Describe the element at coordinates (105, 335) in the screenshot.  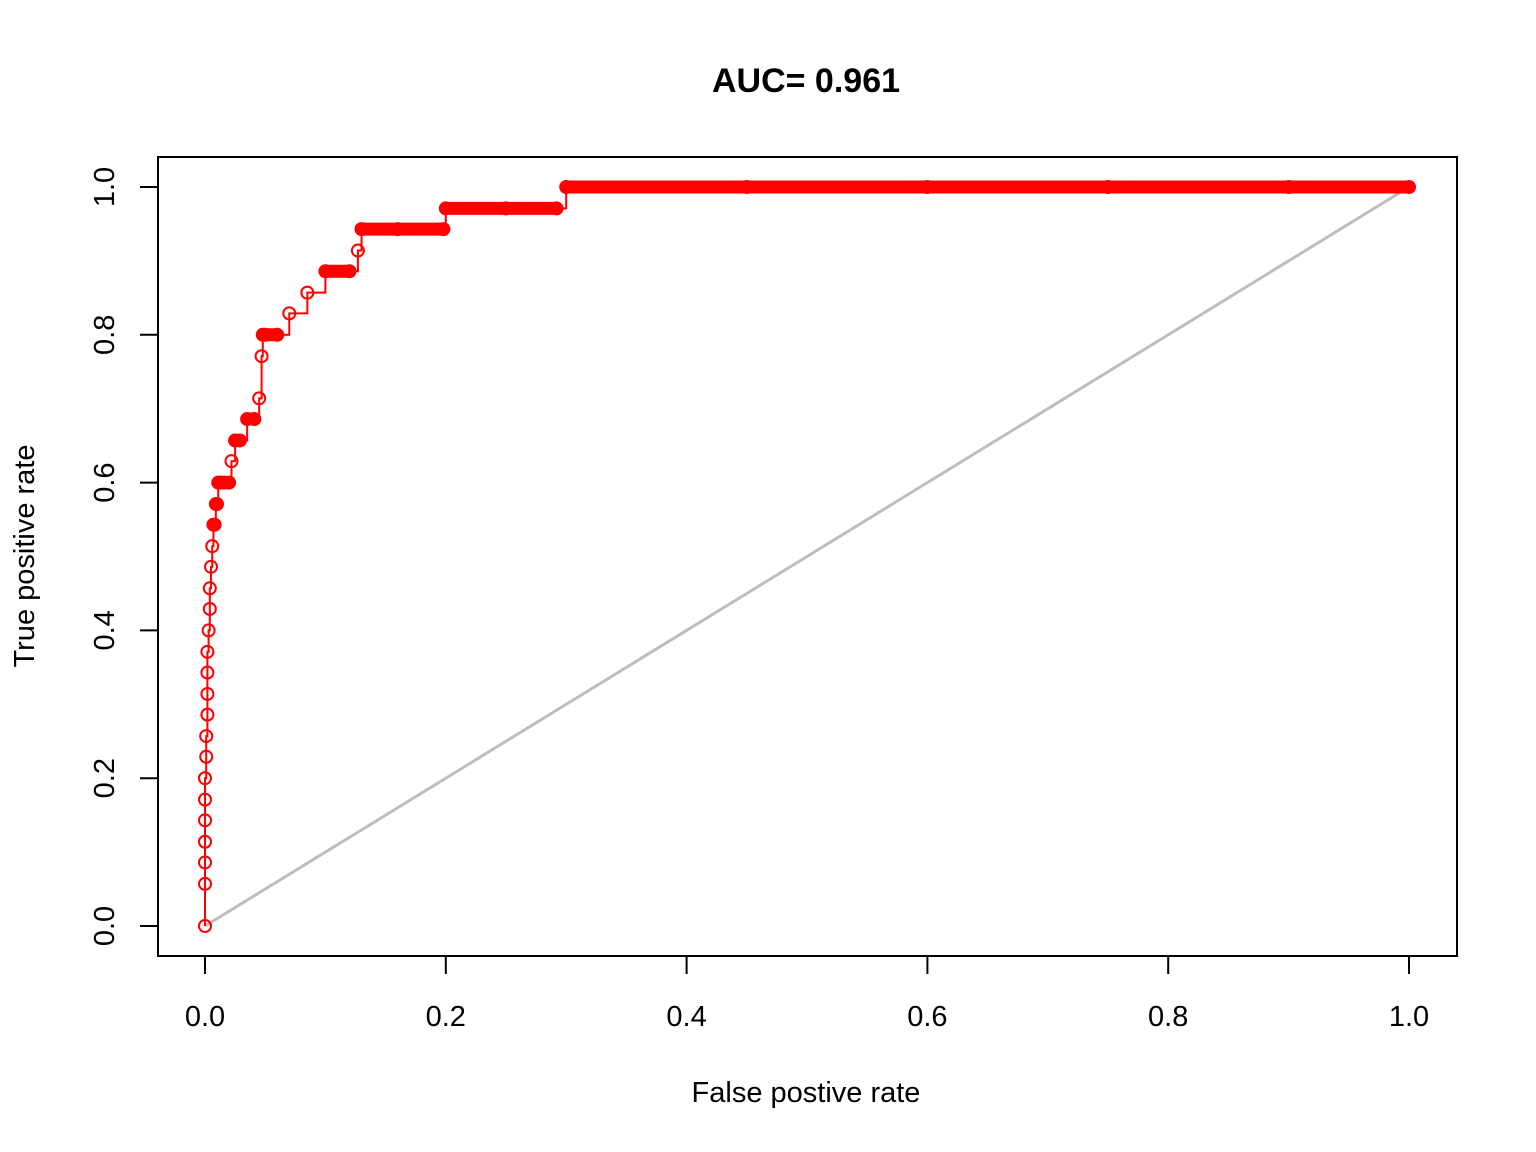
I see `y-tick-label: 0.8` at that location.